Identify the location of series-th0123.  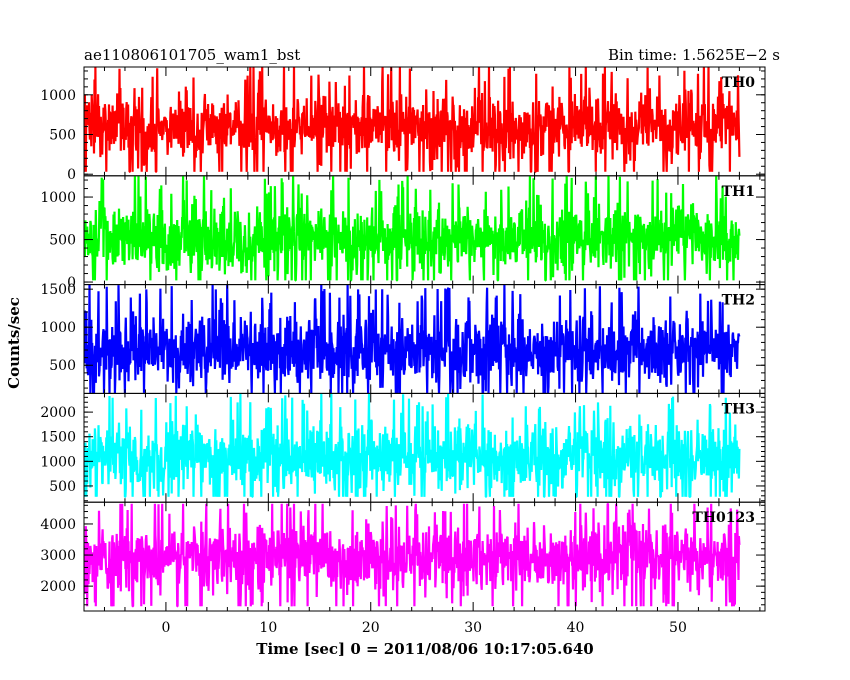
(412, 555).